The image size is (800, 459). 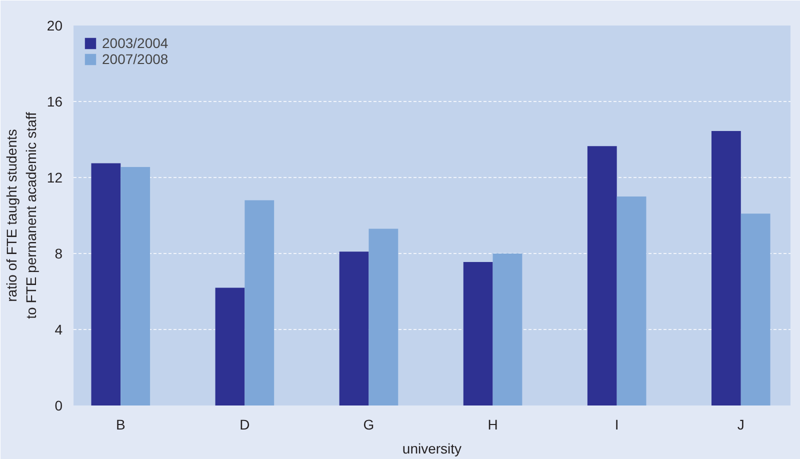 I want to click on legend-label: 2007/2008, so click(x=135, y=59).